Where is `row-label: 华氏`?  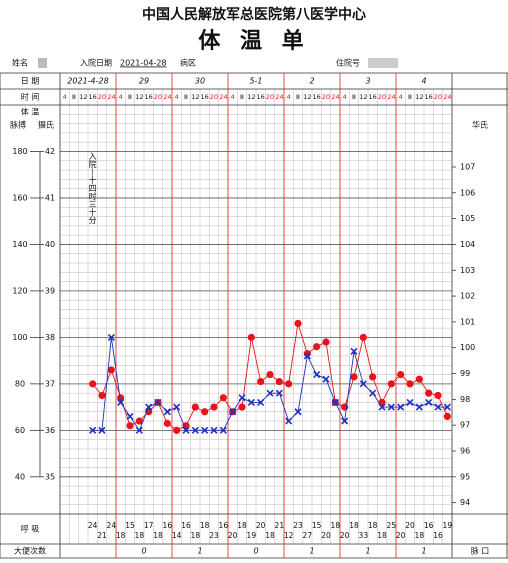 row-label: 华氏 is located at coordinates (480, 125).